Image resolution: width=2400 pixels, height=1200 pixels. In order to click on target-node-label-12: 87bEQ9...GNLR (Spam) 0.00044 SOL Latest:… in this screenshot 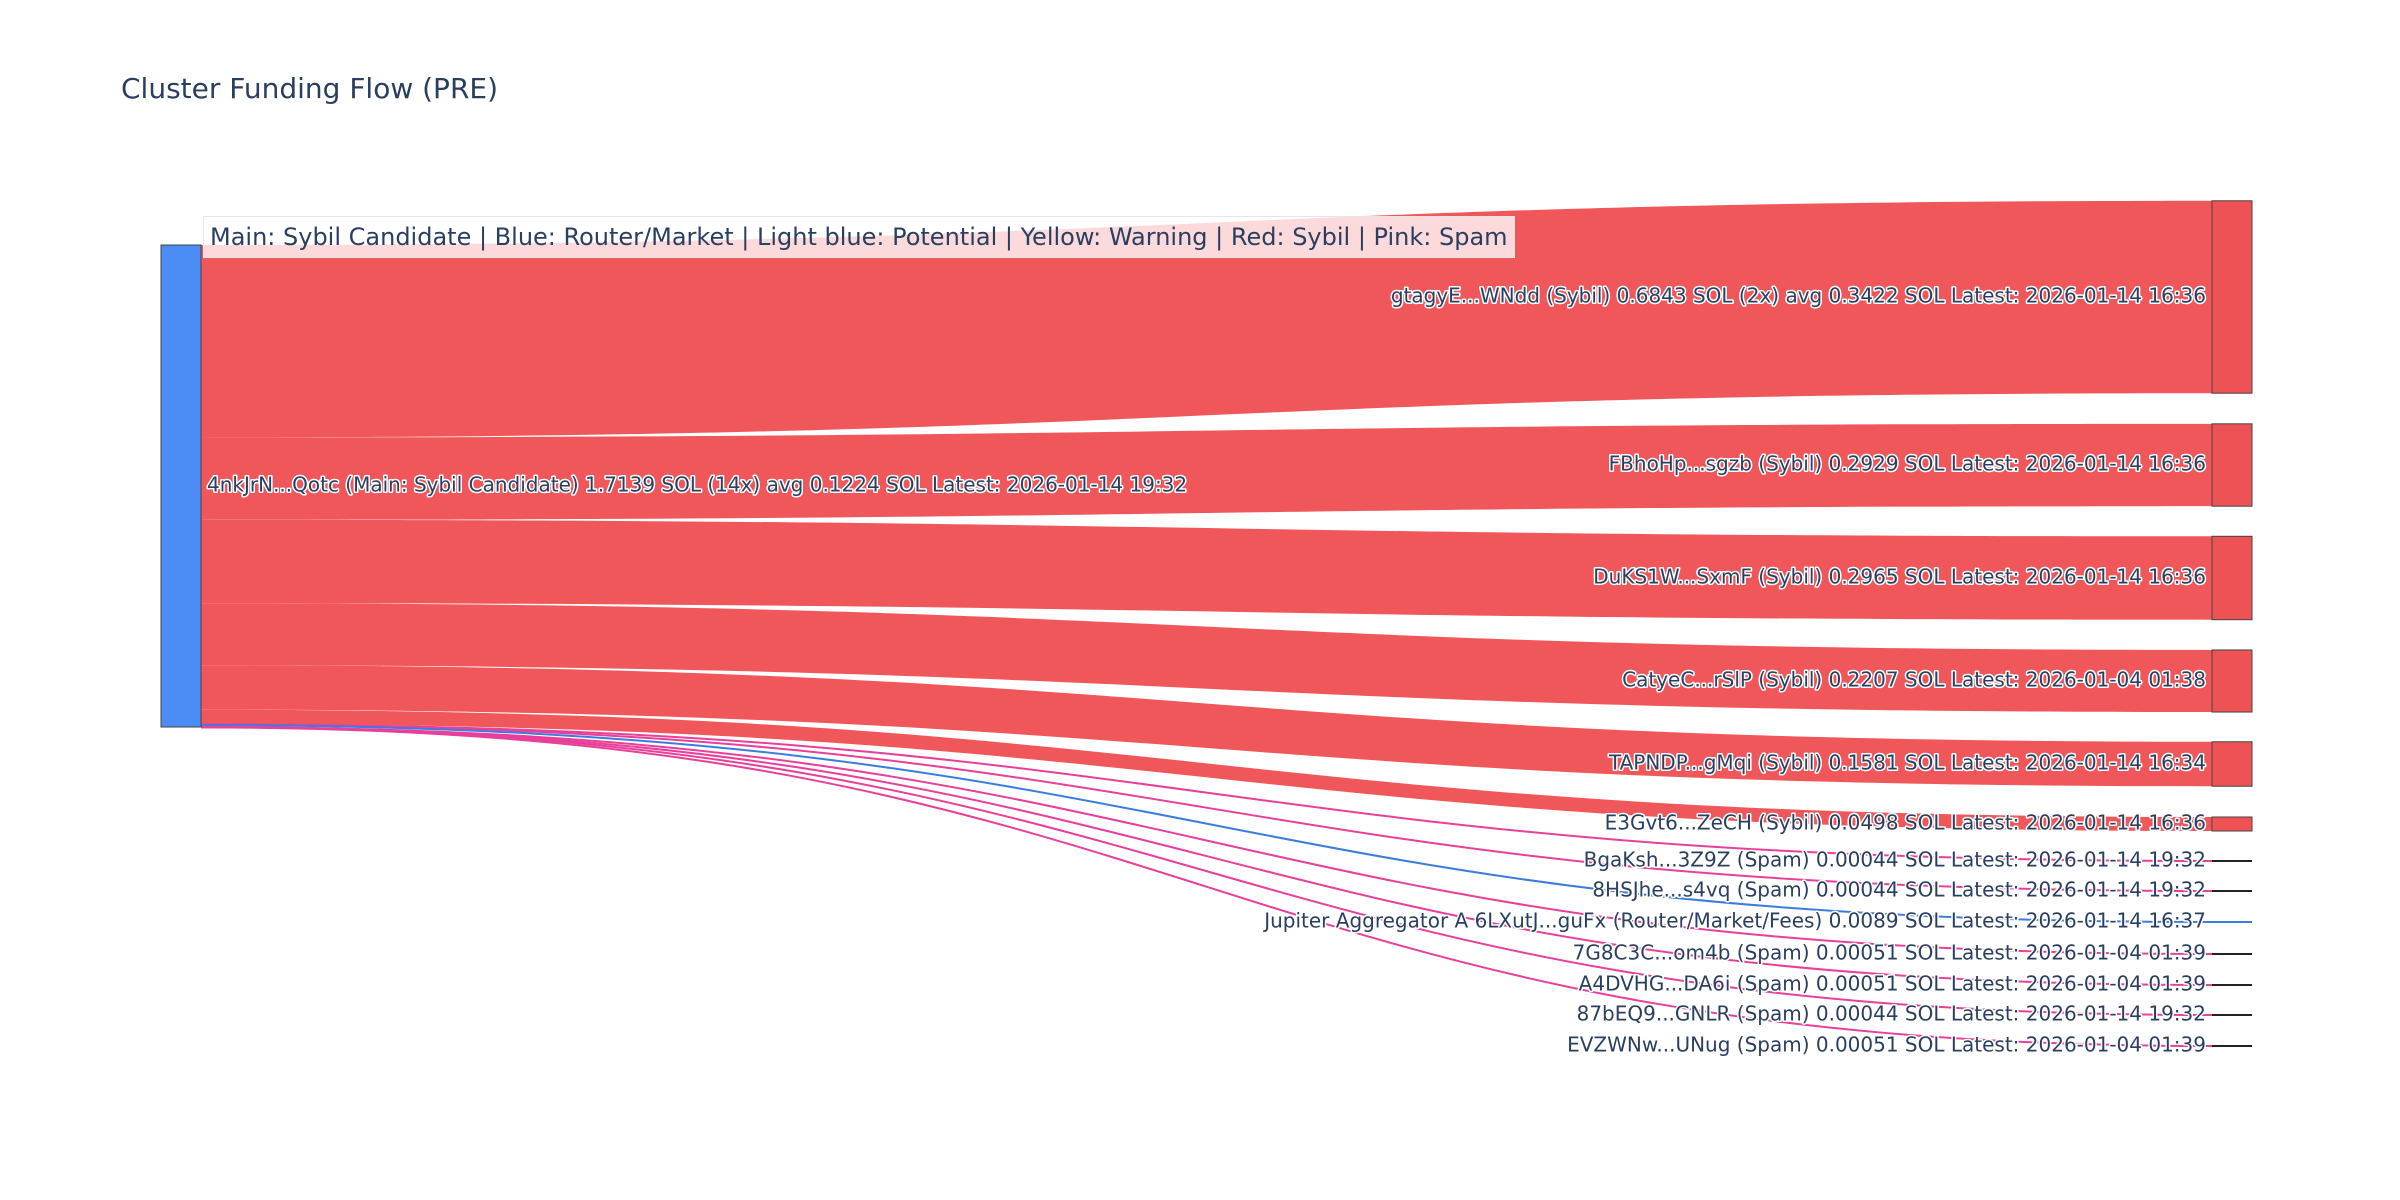, I will do `click(1891, 1014)`.